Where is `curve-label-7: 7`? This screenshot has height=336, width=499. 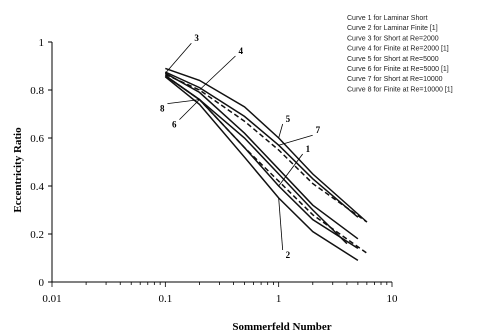
curve-label-7: 7 is located at coordinates (318, 130).